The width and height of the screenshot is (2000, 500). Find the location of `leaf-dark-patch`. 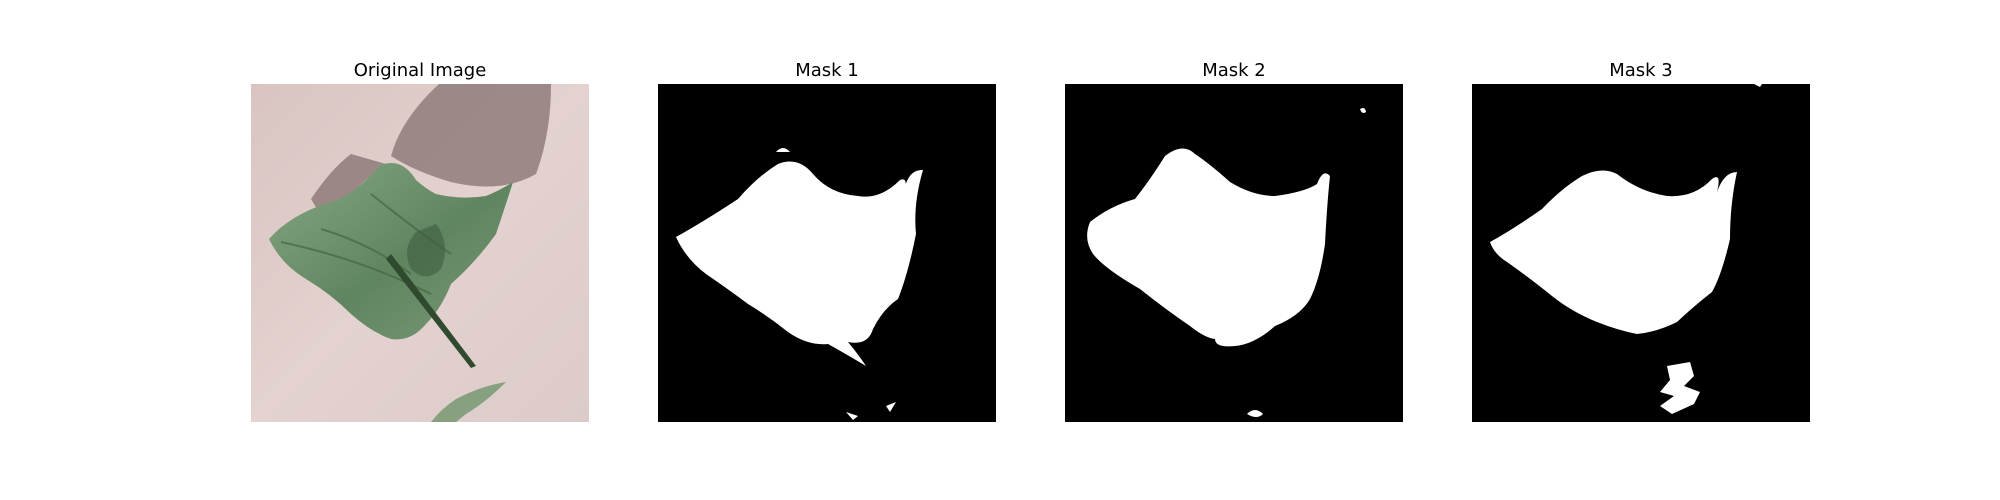

leaf-dark-patch is located at coordinates (426, 250).